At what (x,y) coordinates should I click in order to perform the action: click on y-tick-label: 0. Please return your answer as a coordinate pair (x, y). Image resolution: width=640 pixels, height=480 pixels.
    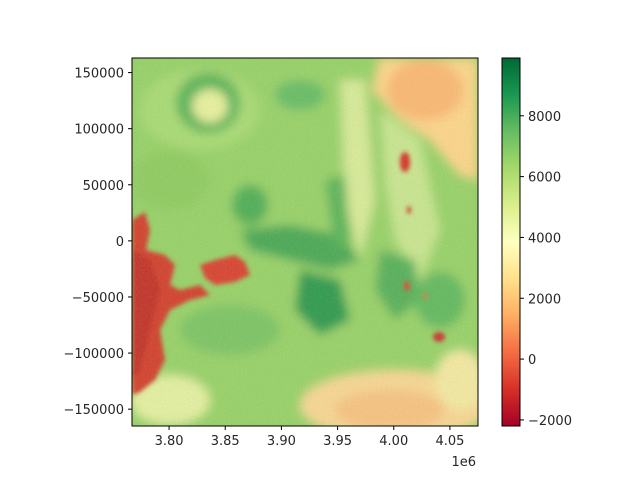
    Looking at the image, I should click on (120, 242).